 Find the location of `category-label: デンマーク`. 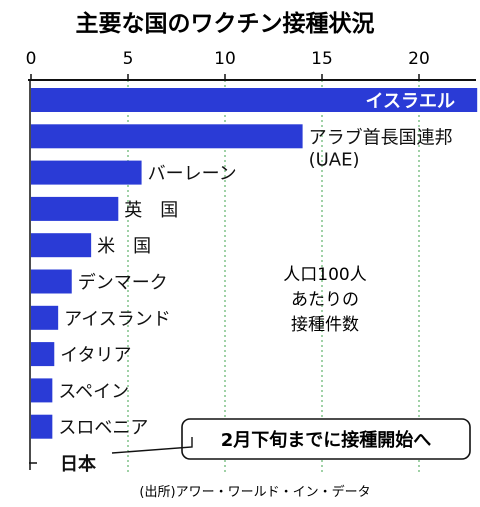

category-label: デンマーク is located at coordinates (123, 283).